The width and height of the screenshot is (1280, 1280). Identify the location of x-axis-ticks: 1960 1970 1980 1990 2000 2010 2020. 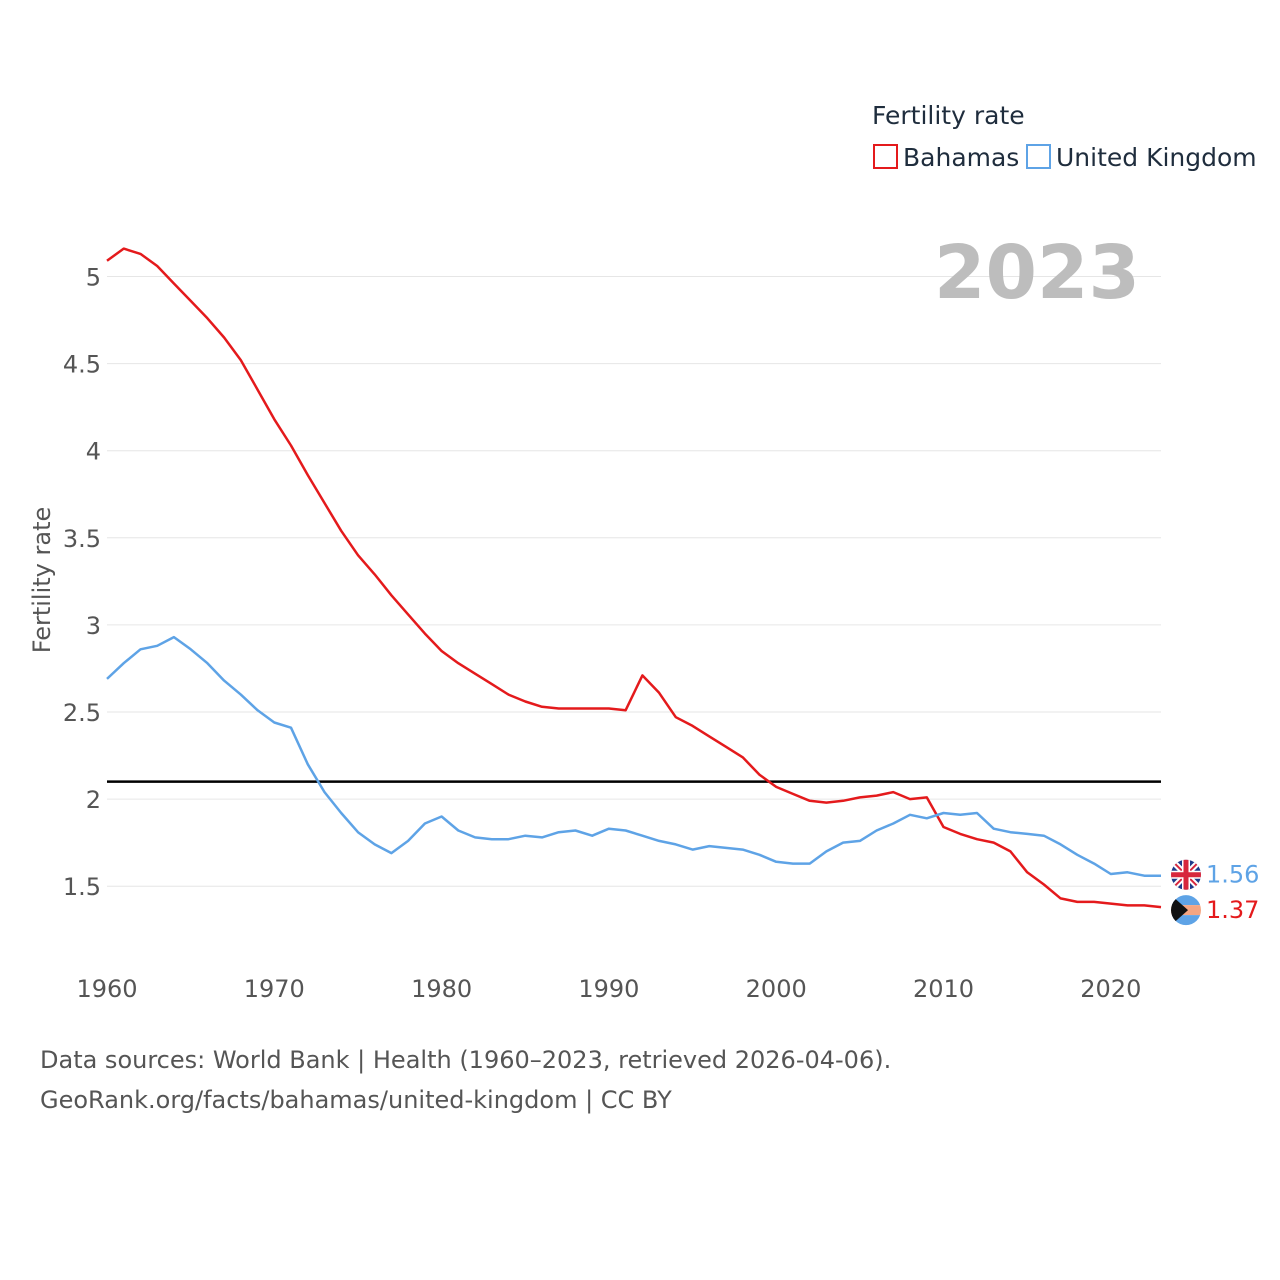
(608, 989).